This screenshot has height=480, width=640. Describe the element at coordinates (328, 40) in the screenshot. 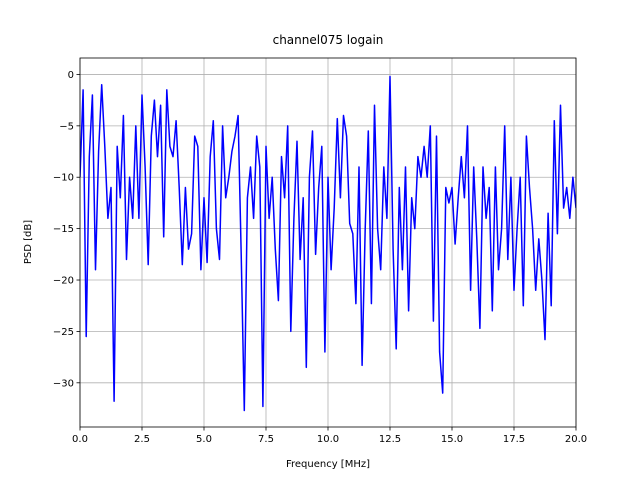

I see `chart-title: channel075 logain` at that location.